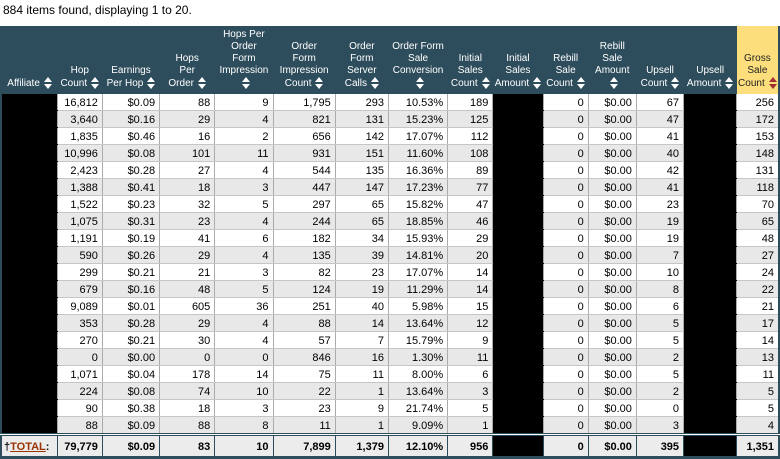  I want to click on cell-order-form-impression-count: 846, so click(304, 357).